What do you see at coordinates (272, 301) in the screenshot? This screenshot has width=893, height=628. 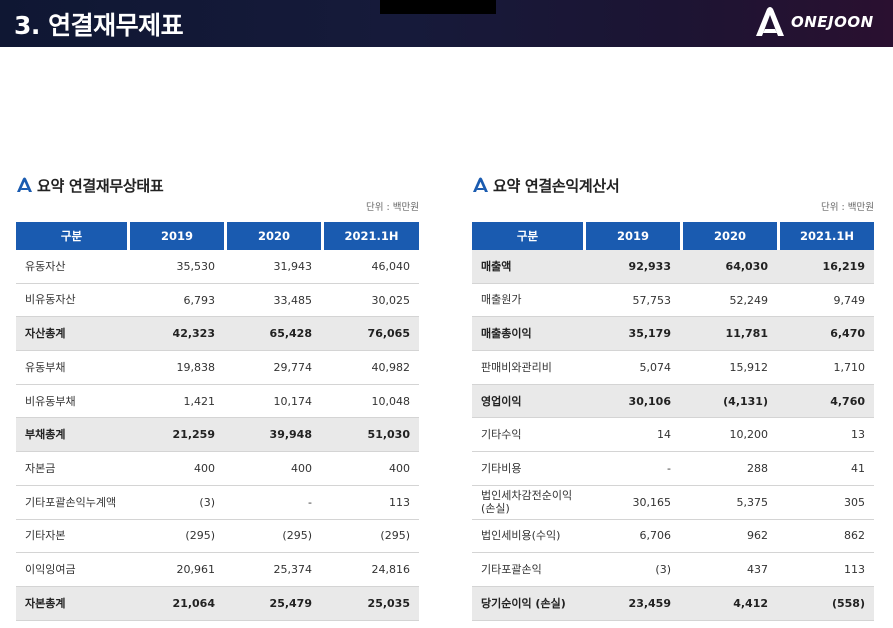 I see `table-cell: 33,485` at bounding box center [272, 301].